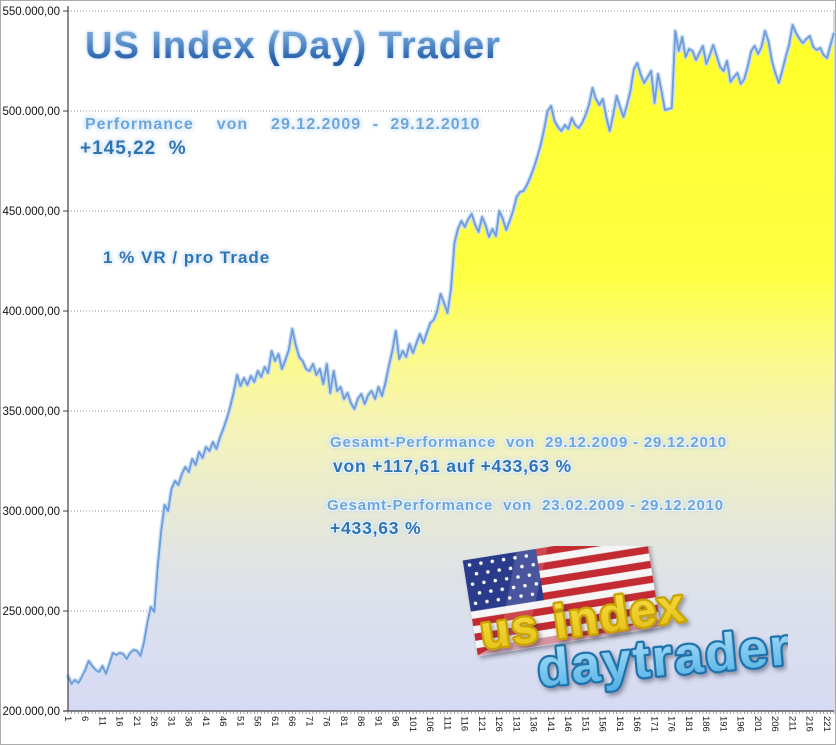 This screenshot has width=836, height=745. Describe the element at coordinates (31, 112) in the screenshot. I see `svg-text: 500.000,00` at that location.